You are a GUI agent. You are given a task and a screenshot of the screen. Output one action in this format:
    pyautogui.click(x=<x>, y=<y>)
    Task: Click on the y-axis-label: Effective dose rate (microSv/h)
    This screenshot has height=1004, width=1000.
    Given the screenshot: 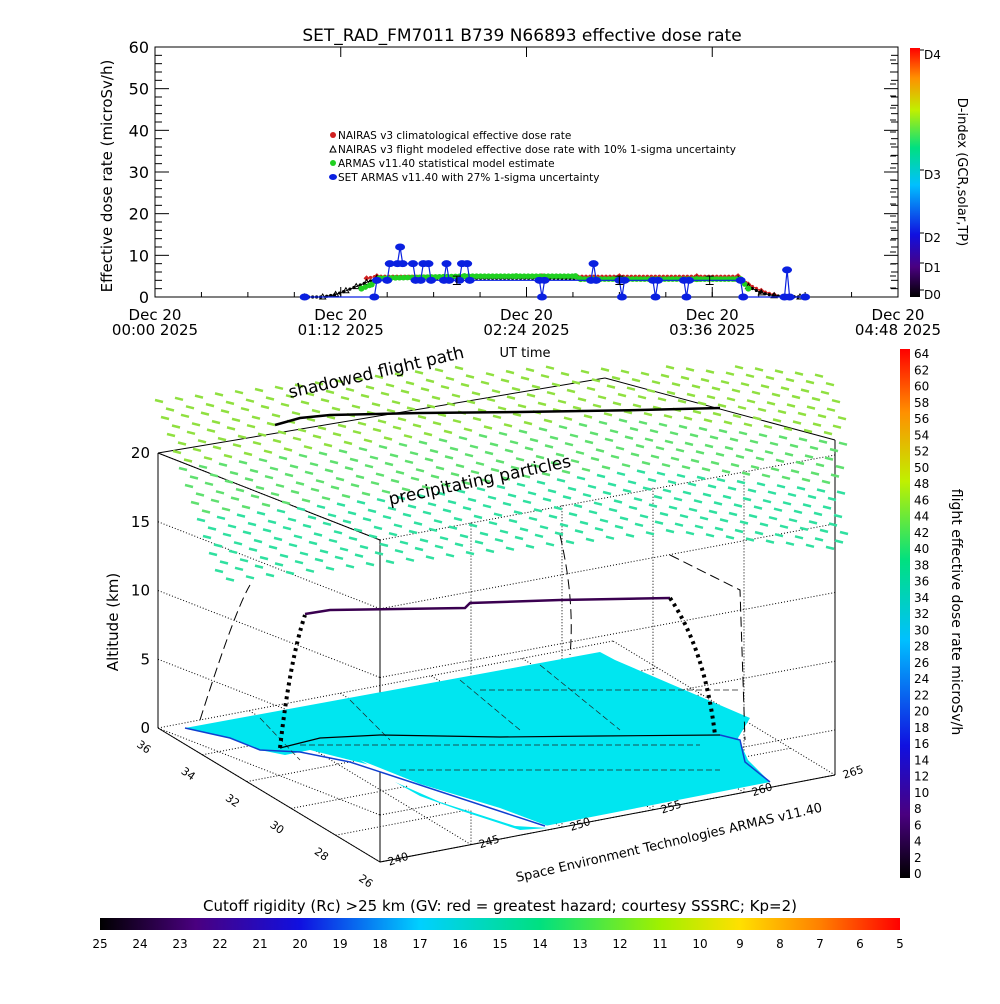 What is the action you would take?
    pyautogui.click(x=107, y=176)
    